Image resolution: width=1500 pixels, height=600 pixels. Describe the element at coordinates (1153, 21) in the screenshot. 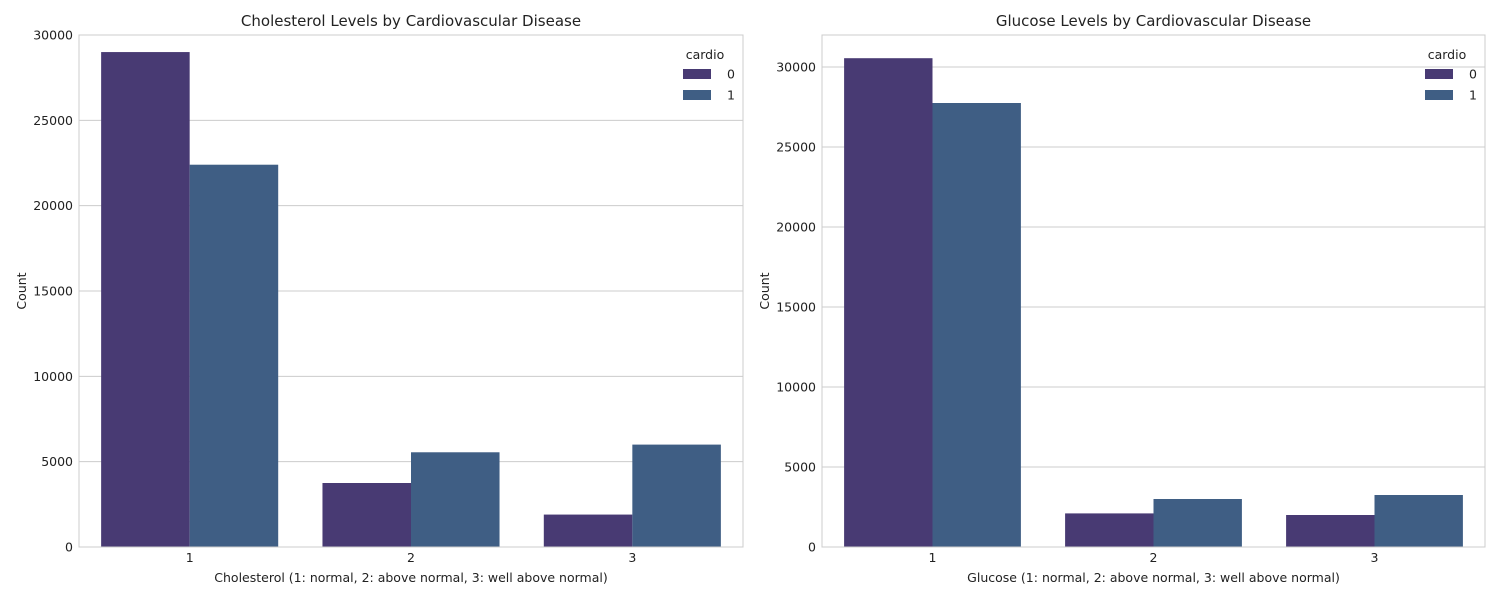

I see `chart-title: Glucose Levels by Cardiovascular Disease` at that location.